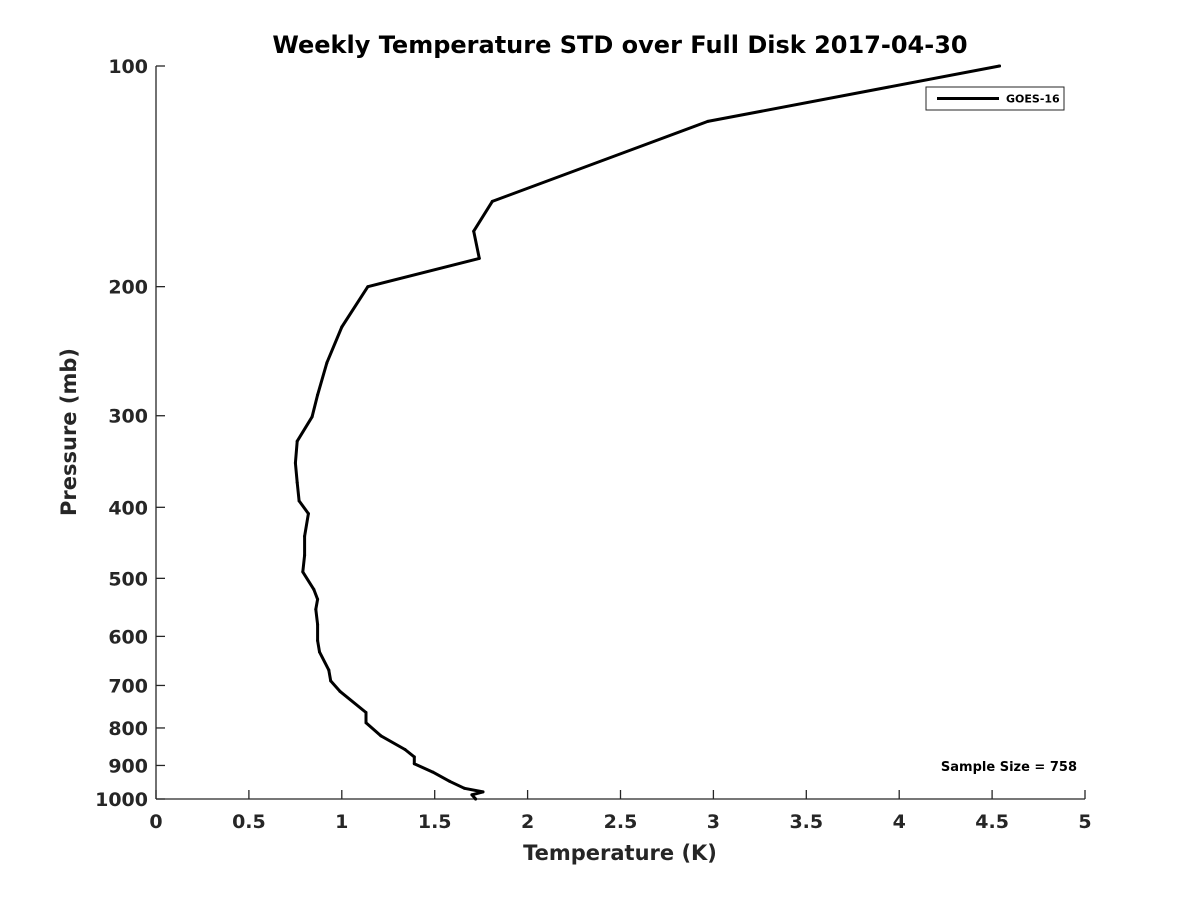 Image resolution: width=1200 pixels, height=905 pixels. What do you see at coordinates (121, 800) in the screenshot?
I see `y-tick-label: 1000` at bounding box center [121, 800].